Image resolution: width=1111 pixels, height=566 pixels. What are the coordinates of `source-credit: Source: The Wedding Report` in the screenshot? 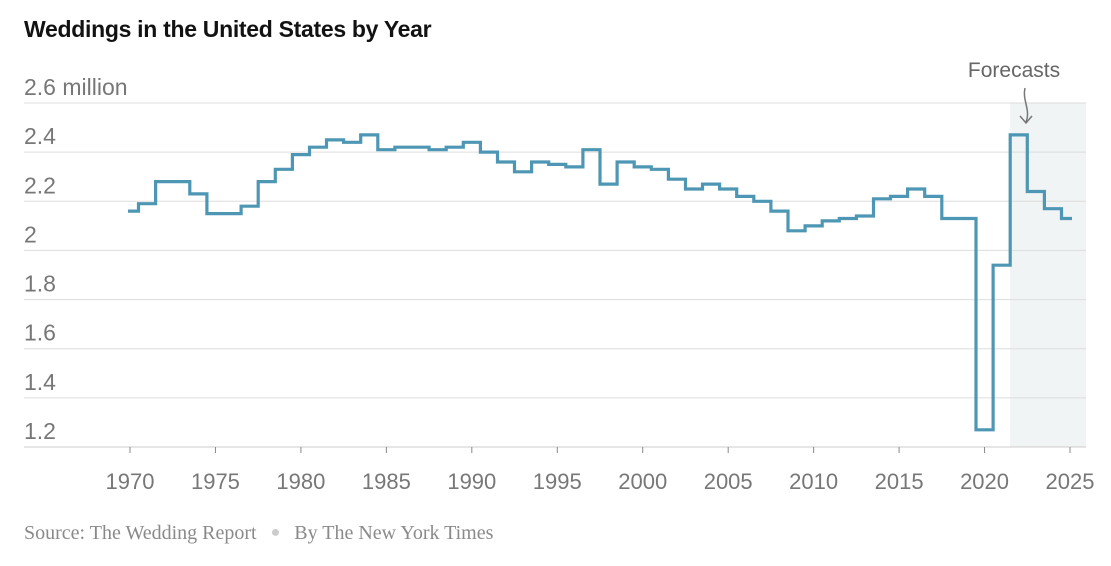 It's located at (140, 533).